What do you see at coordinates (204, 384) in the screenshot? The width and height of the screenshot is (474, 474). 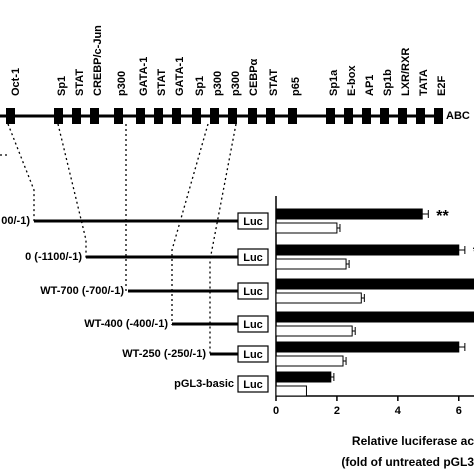 I see `construct-label: pGL3-basic` at bounding box center [204, 384].